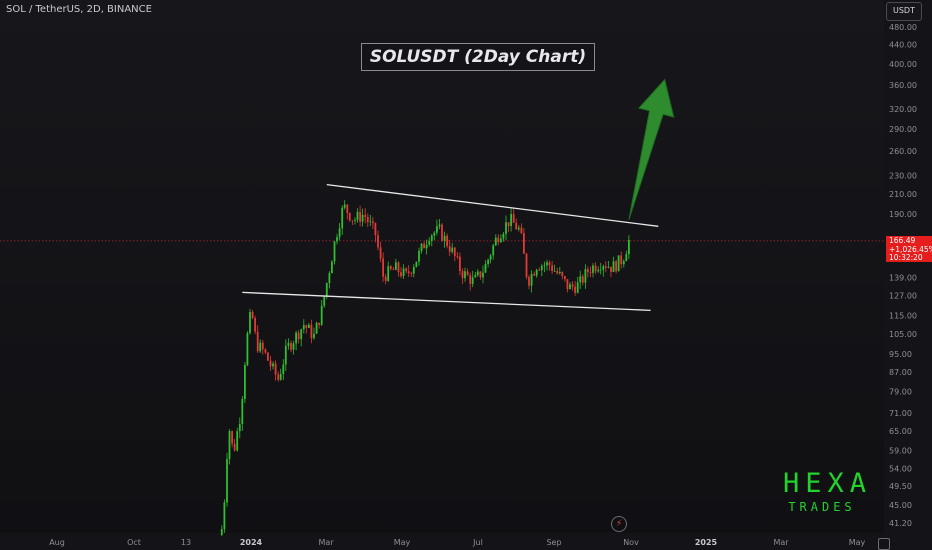  I want to click on price-change: +1,026.45%, so click(910, 249).